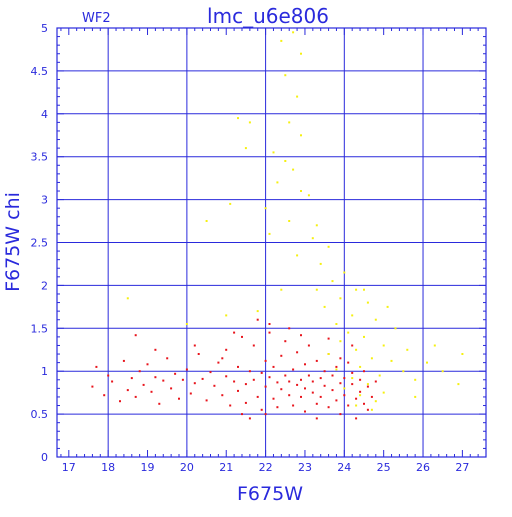  What do you see at coordinates (44, 371) in the screenshot?
I see `y-tick-label: 1` at bounding box center [44, 371].